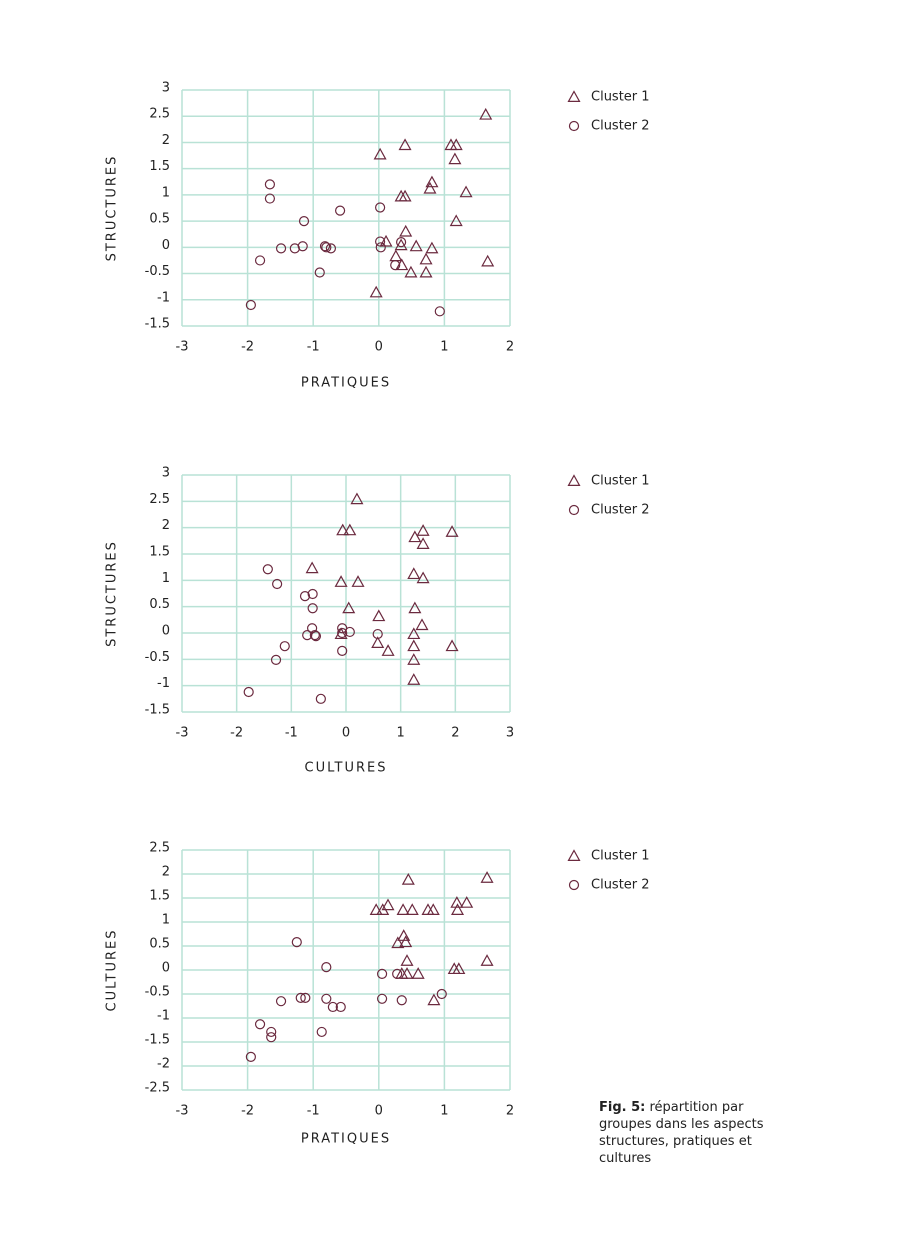 The image size is (901, 1242). I want to click on y-tick-label: 1.5, so click(159, 552).